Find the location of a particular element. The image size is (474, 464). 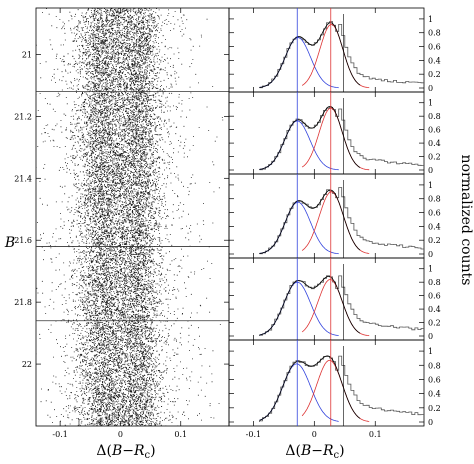

scatter-y-tick-label: 21 is located at coordinates (27, 54).